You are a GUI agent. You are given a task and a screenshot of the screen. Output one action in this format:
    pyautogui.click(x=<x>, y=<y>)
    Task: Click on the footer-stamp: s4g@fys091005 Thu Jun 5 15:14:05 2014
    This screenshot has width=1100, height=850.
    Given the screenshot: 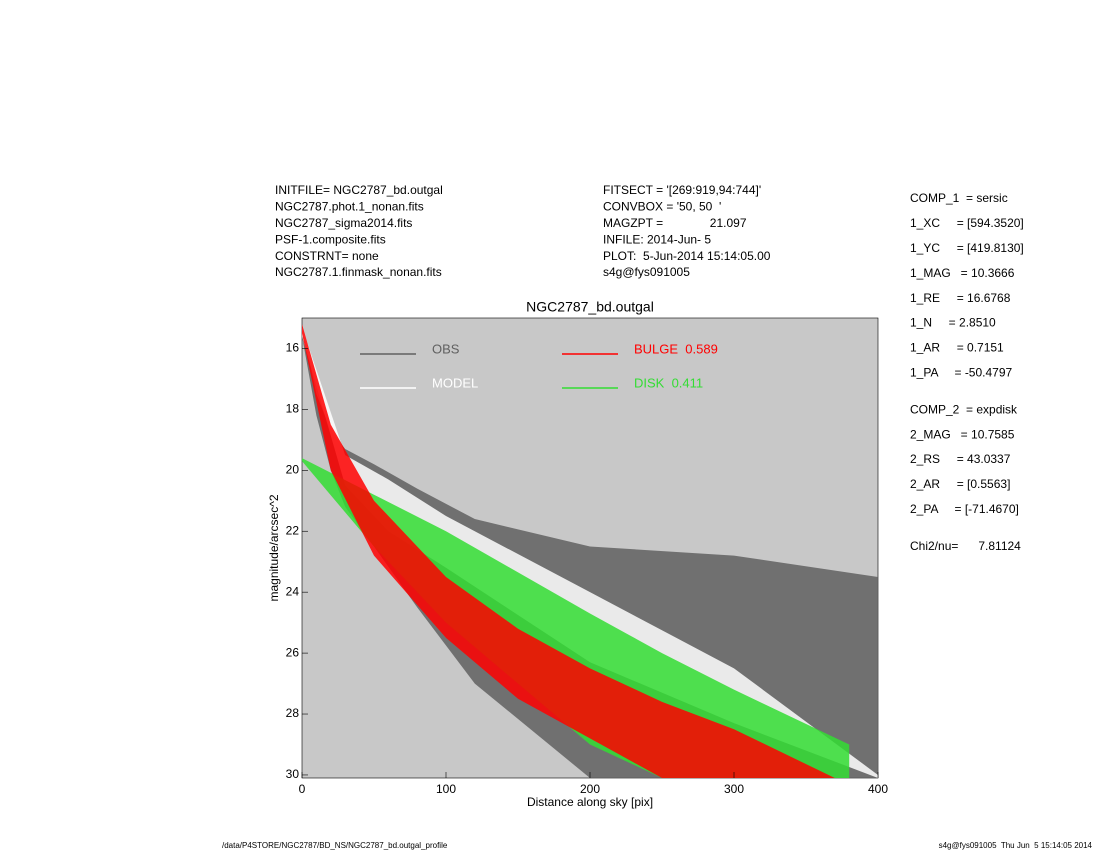 What is the action you would take?
    pyautogui.click(x=1016, y=845)
    